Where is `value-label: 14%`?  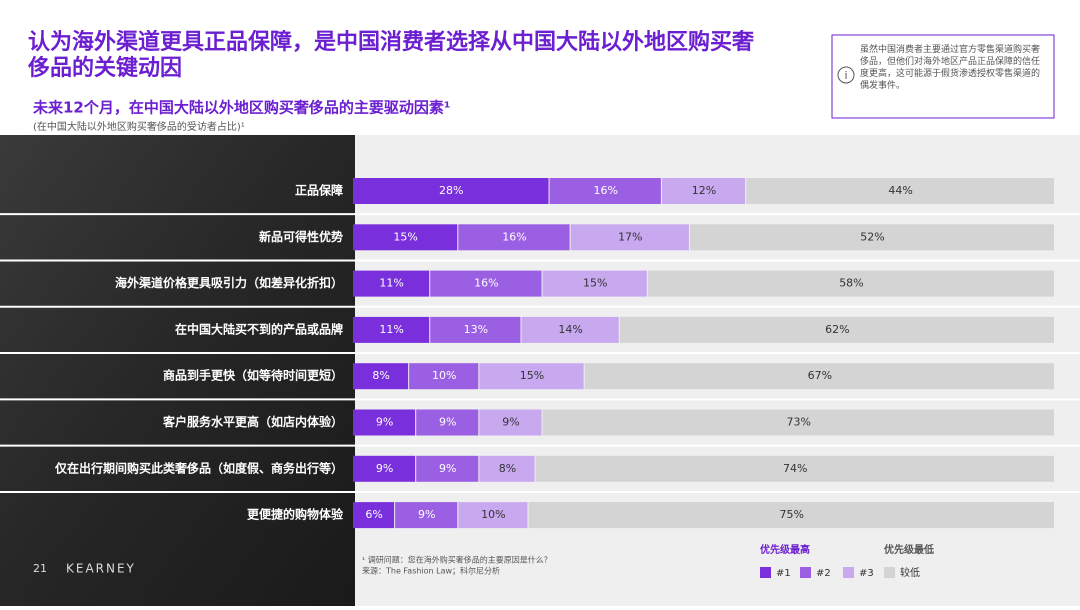 value-label: 14% is located at coordinates (570, 329).